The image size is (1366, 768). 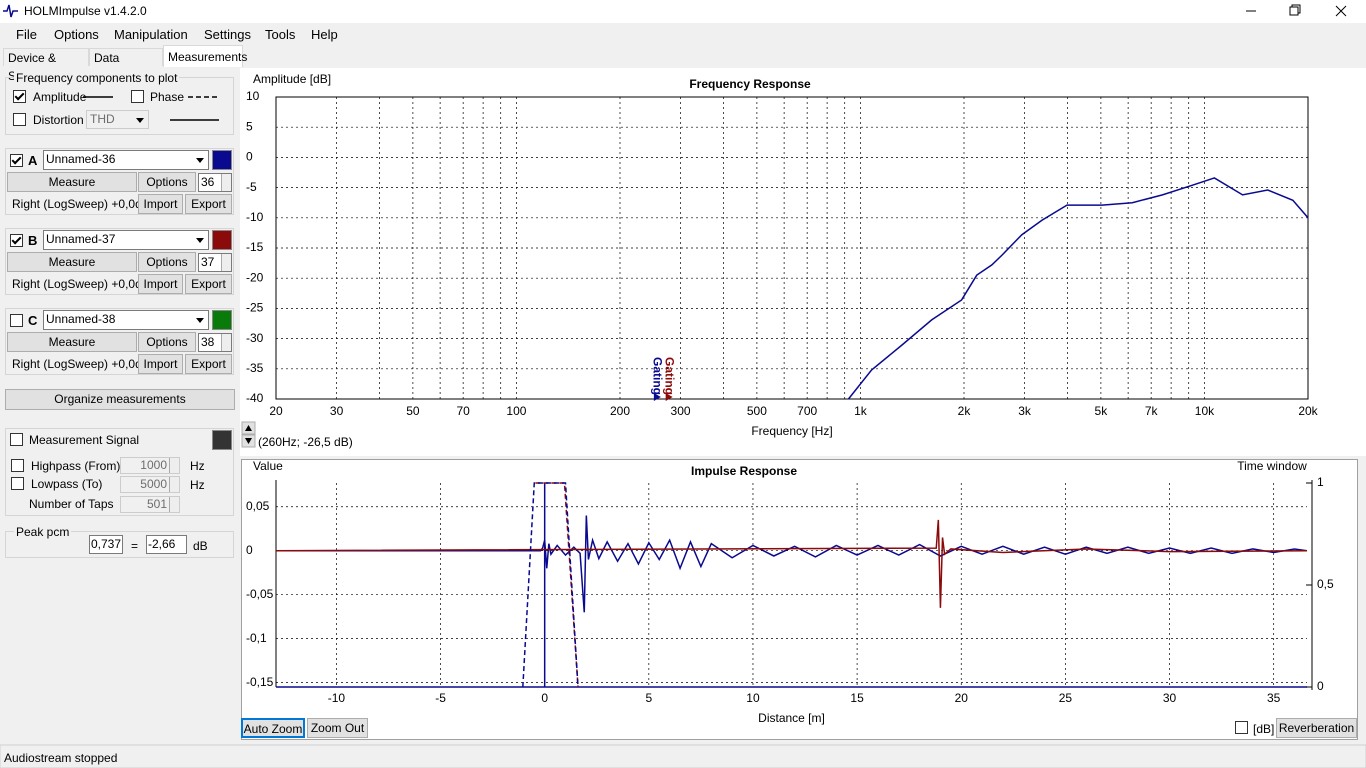 I want to click on x-tick-label: 35, so click(x=1274, y=698).